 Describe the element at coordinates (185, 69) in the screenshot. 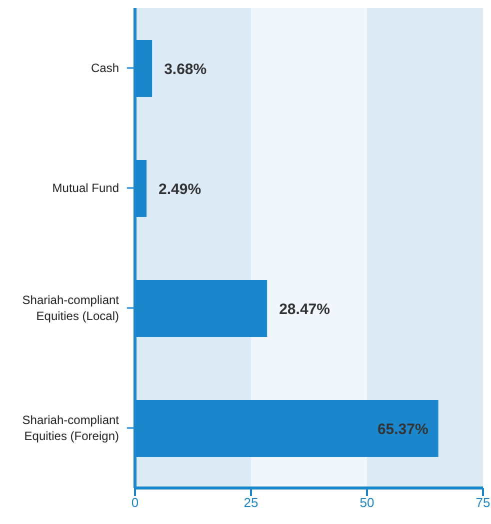

I see `data-label: 3.68%` at that location.